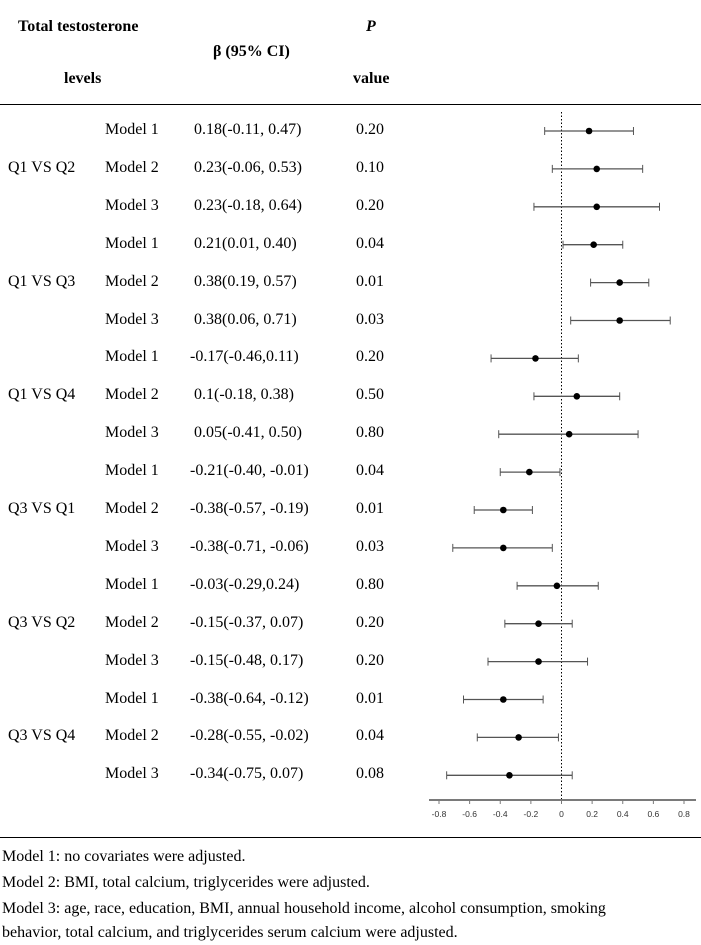 This screenshot has width=701, height=945. What do you see at coordinates (248, 129) in the screenshot?
I see `beta-ci-value: 0.18(-0.11, 0.47)` at bounding box center [248, 129].